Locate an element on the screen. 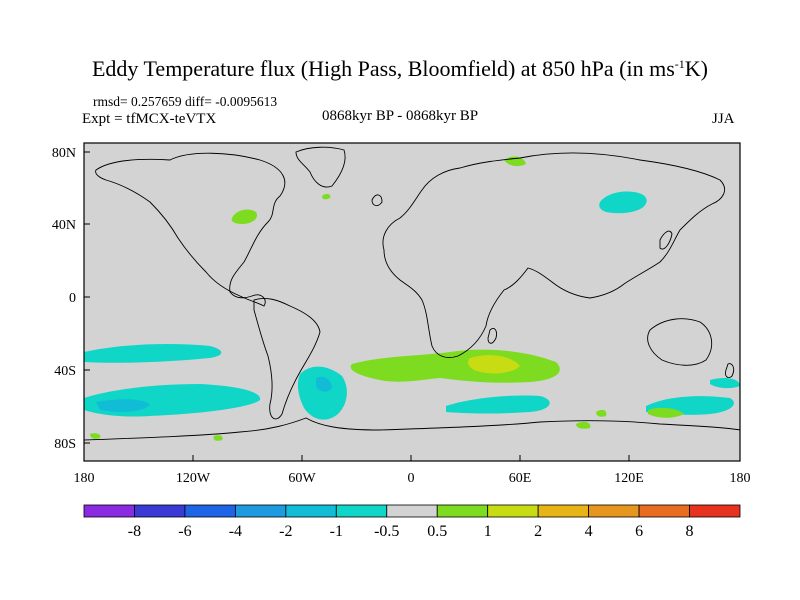  colorbar-label: -4 is located at coordinates (235, 531).